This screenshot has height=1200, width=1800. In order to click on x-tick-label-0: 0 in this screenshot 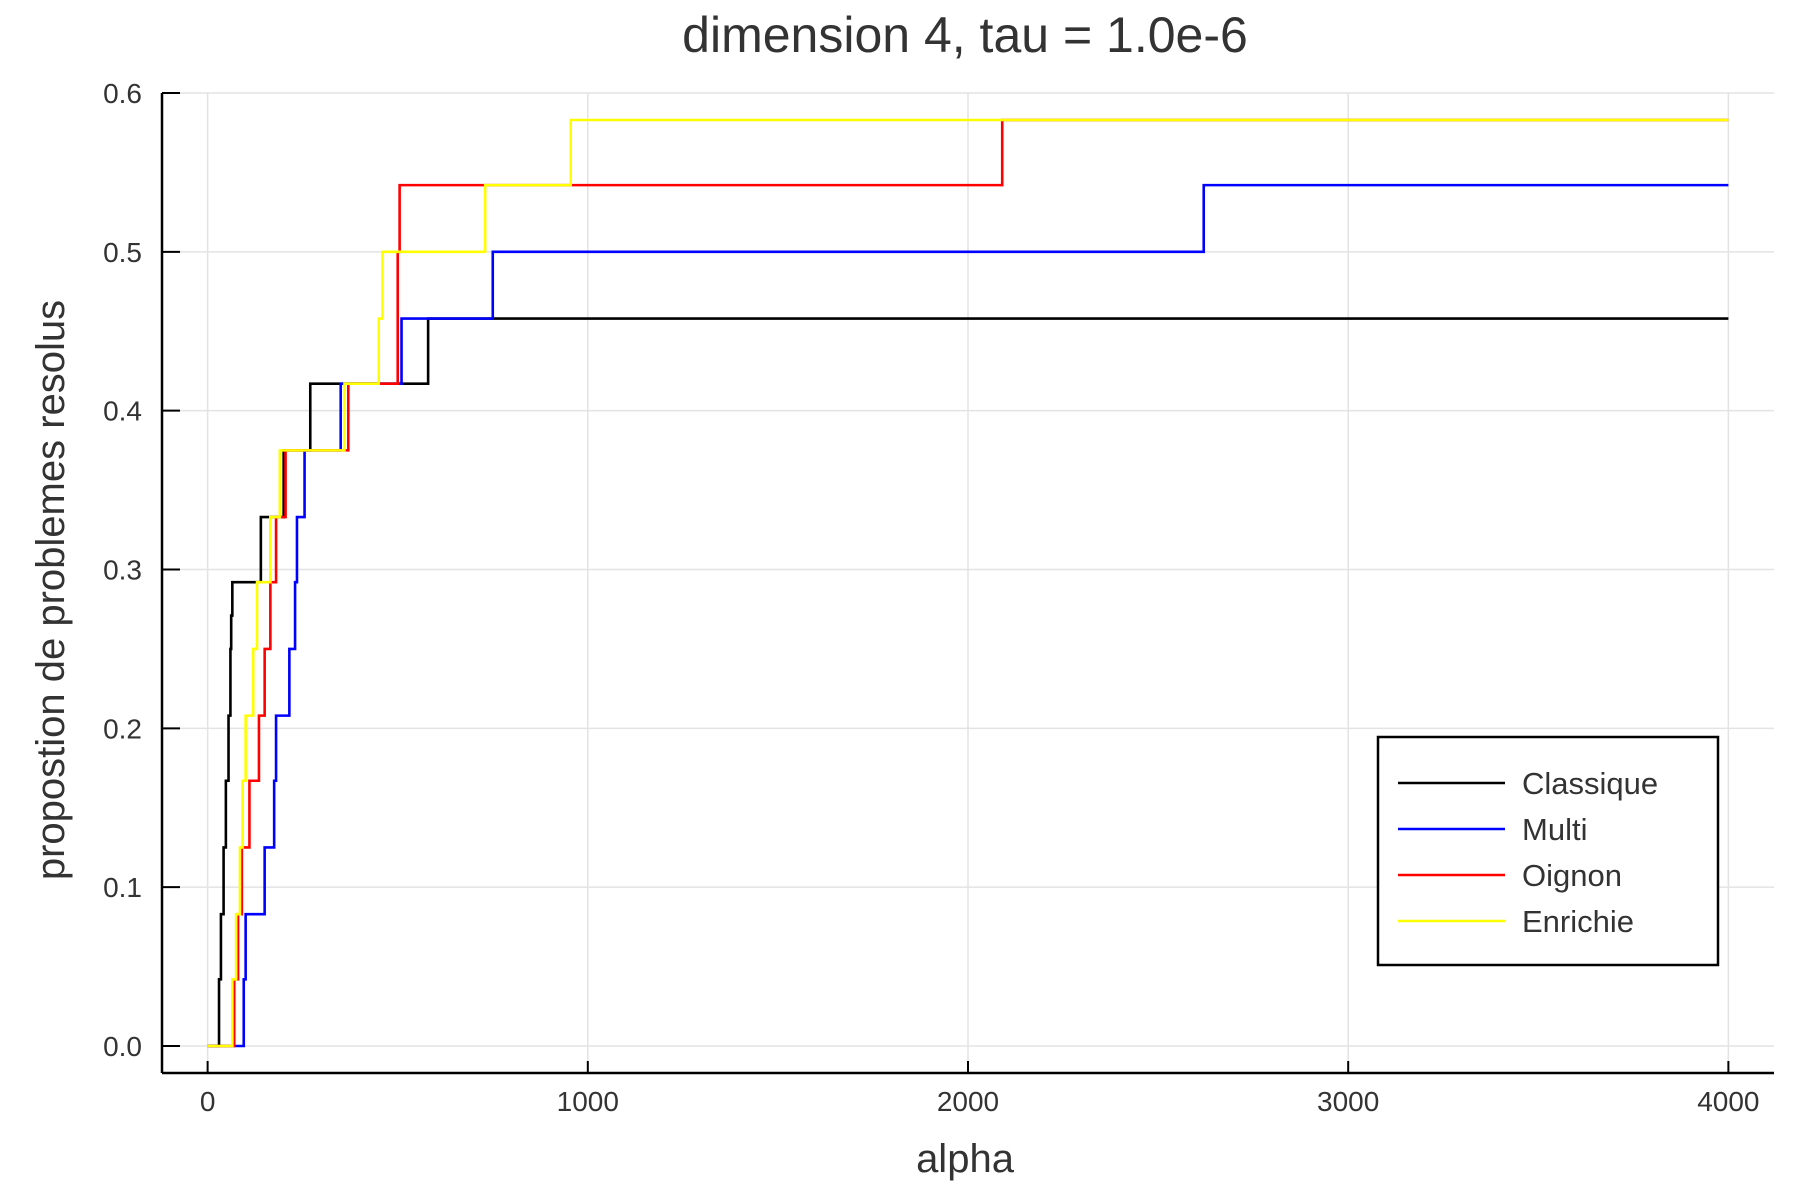, I will do `click(208, 1101)`.